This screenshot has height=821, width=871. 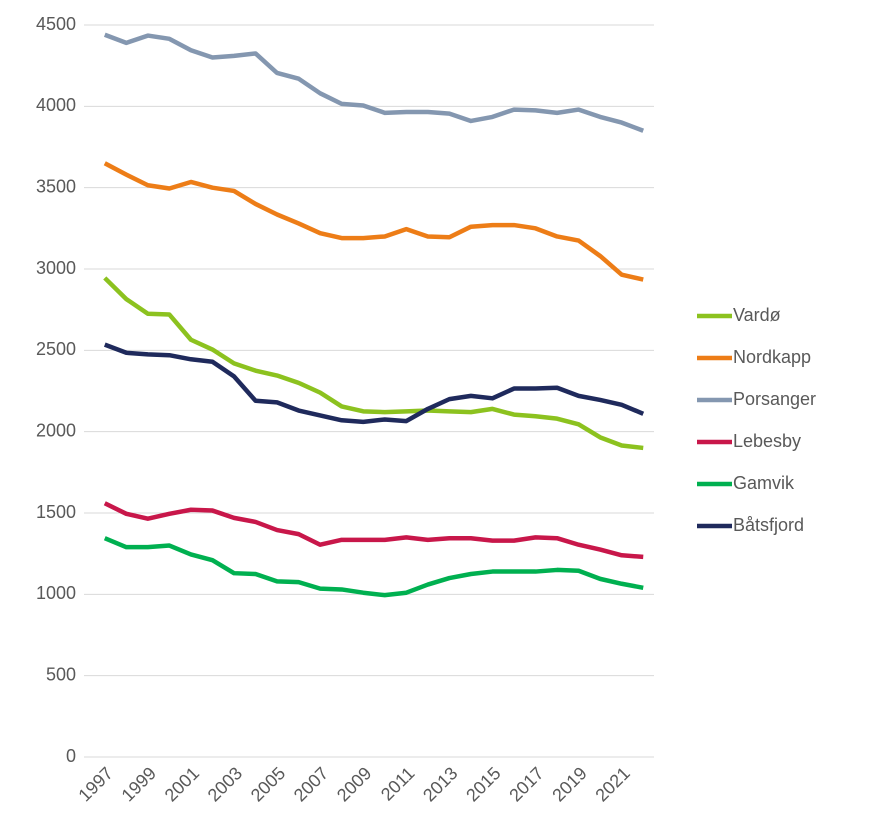 What do you see at coordinates (569, 784) in the screenshot?
I see `x-tick-label: 2019` at bounding box center [569, 784].